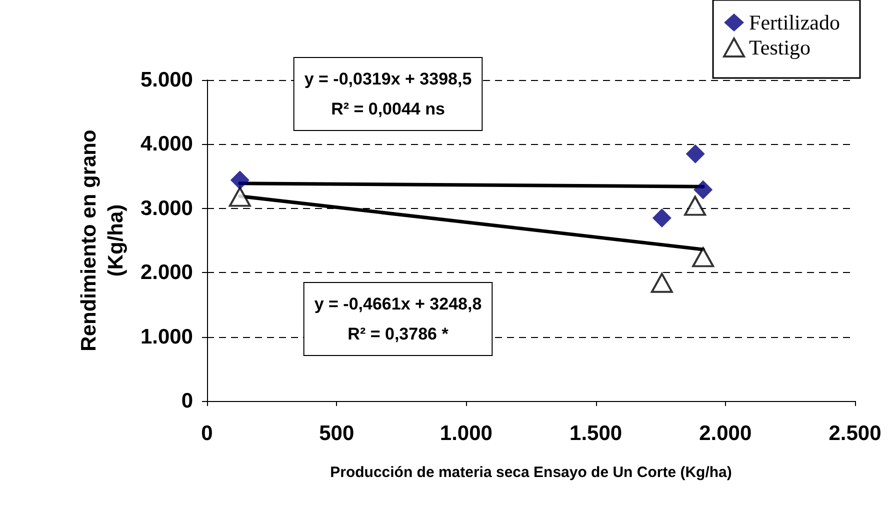  What do you see at coordinates (398, 319) in the screenshot?
I see `annotation: y = -0,4661x + 3248,8 R² = 0,3786 *` at bounding box center [398, 319].